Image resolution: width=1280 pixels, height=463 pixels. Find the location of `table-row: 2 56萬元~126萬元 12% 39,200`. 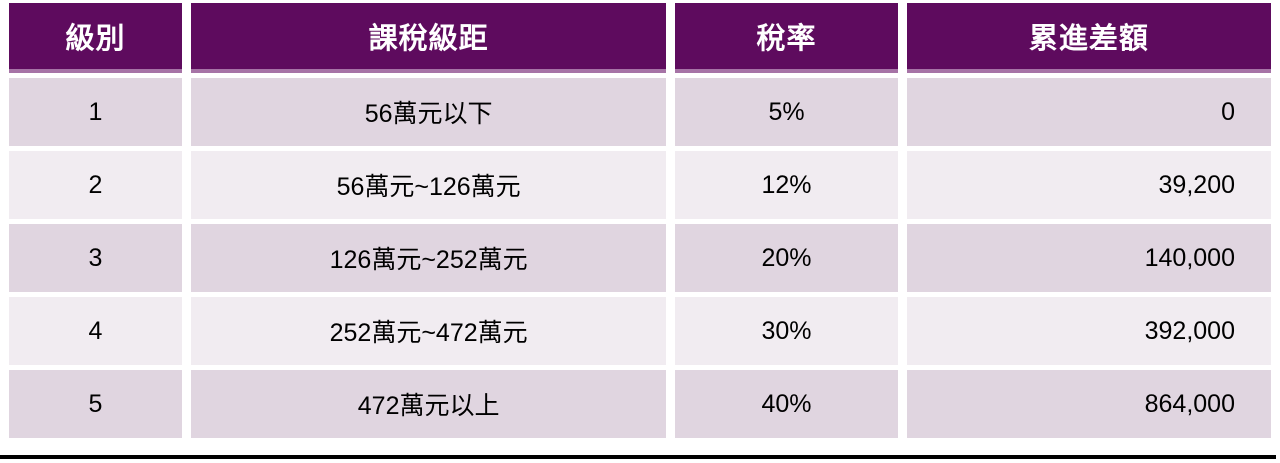

table-row: 2 56萬元~126萬元 12% 39,200 is located at coordinates (640, 185).